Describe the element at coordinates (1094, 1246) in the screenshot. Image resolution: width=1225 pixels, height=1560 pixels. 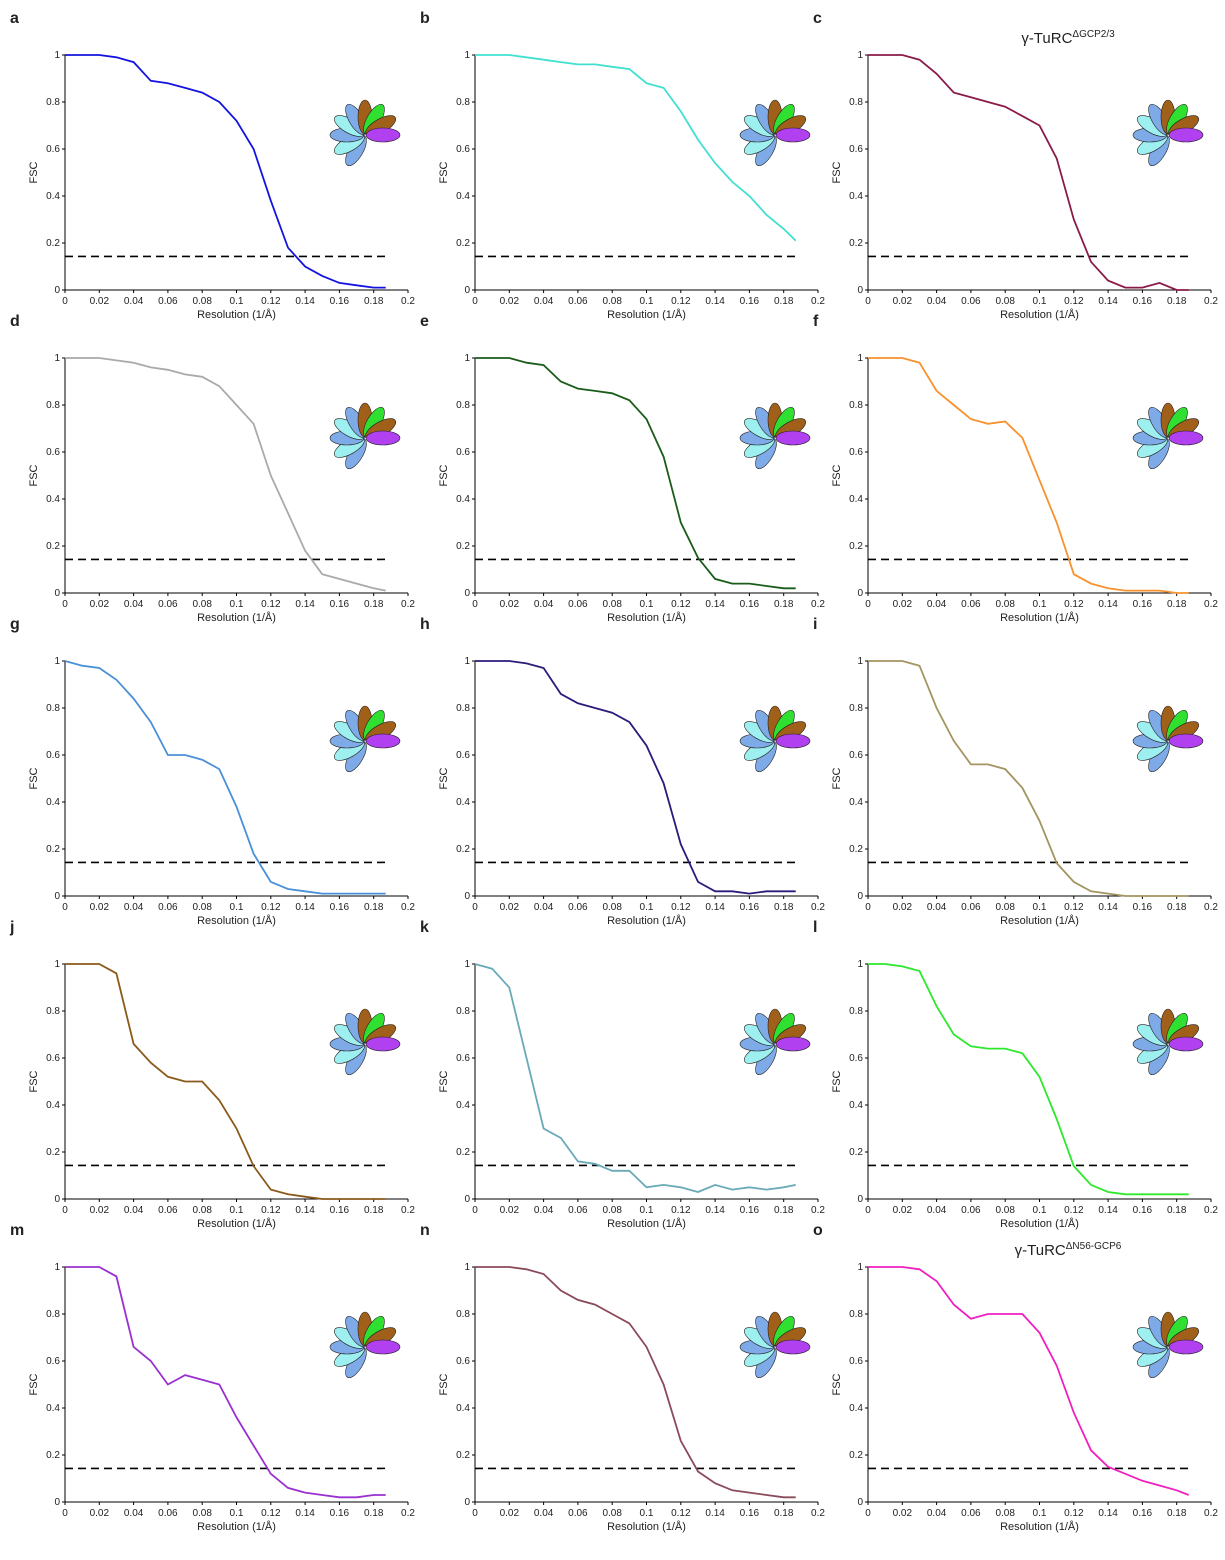
I see `title-superscript: ΔN56-GCP6` at that location.